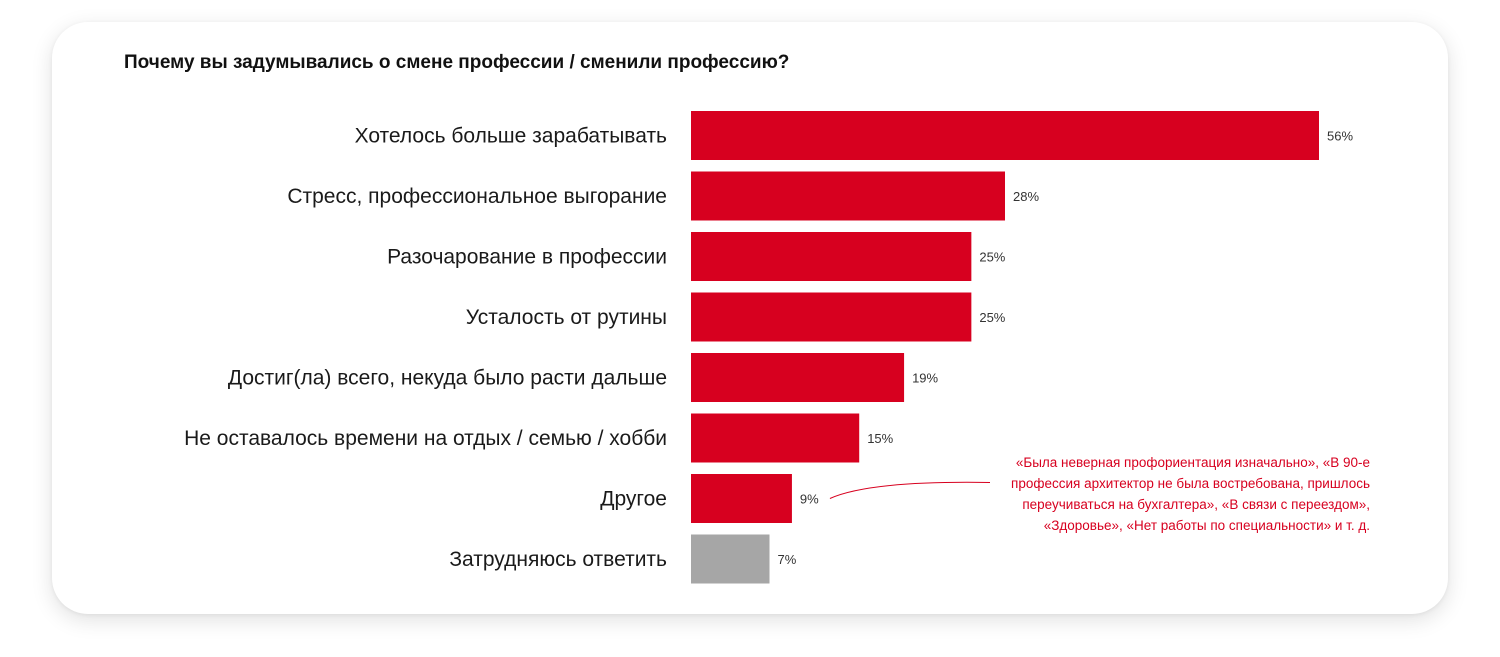 The height and width of the screenshot is (657, 1500). What do you see at coordinates (527, 257) in the screenshot?
I see `category-label-2: Разочарование в профессии` at bounding box center [527, 257].